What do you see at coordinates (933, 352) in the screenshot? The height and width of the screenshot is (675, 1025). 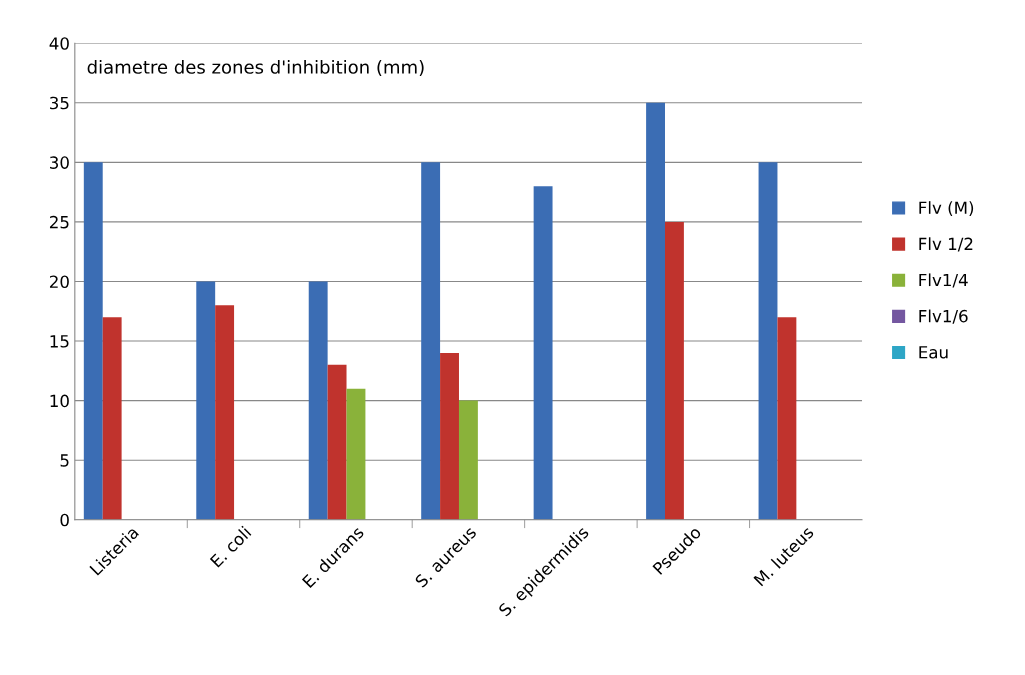 I see `legend-label: Eau` at bounding box center [933, 352].